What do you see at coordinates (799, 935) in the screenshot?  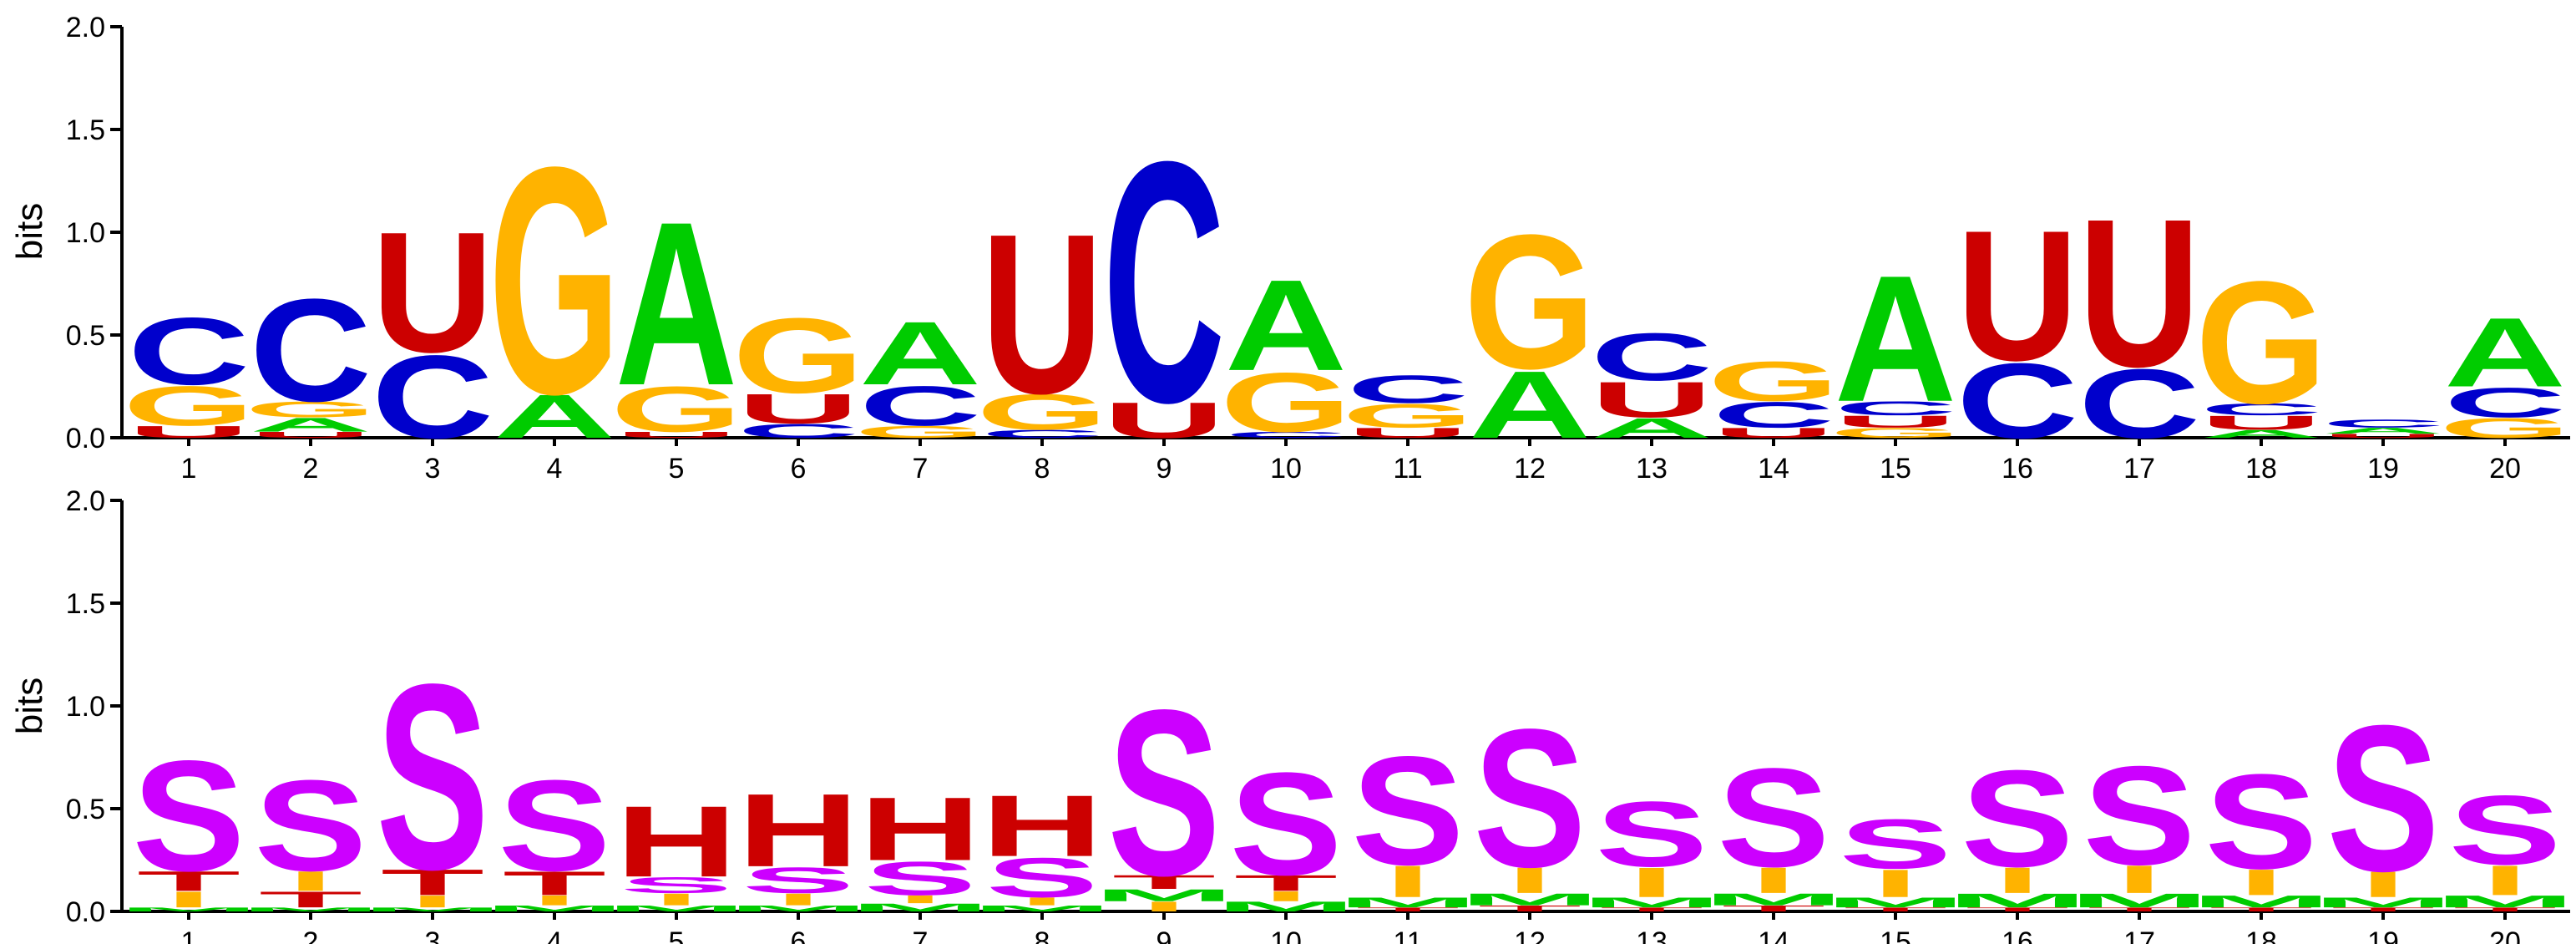 I see `x-tick-label: 6` at bounding box center [799, 935].